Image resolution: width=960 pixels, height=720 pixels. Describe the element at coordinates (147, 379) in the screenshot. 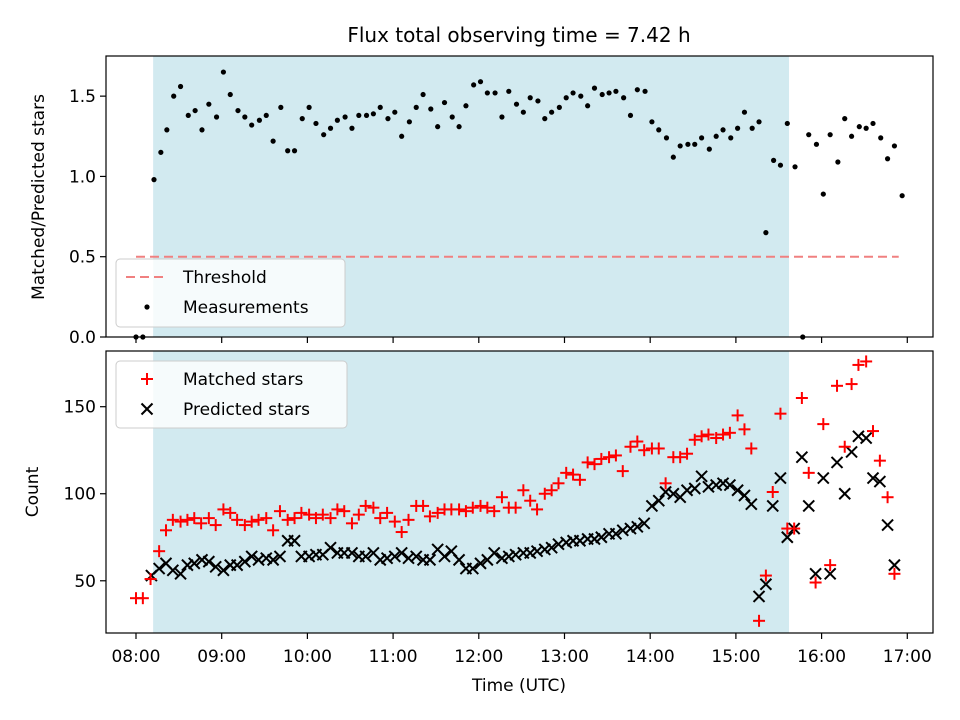

I see `legend-plus-marker` at that location.